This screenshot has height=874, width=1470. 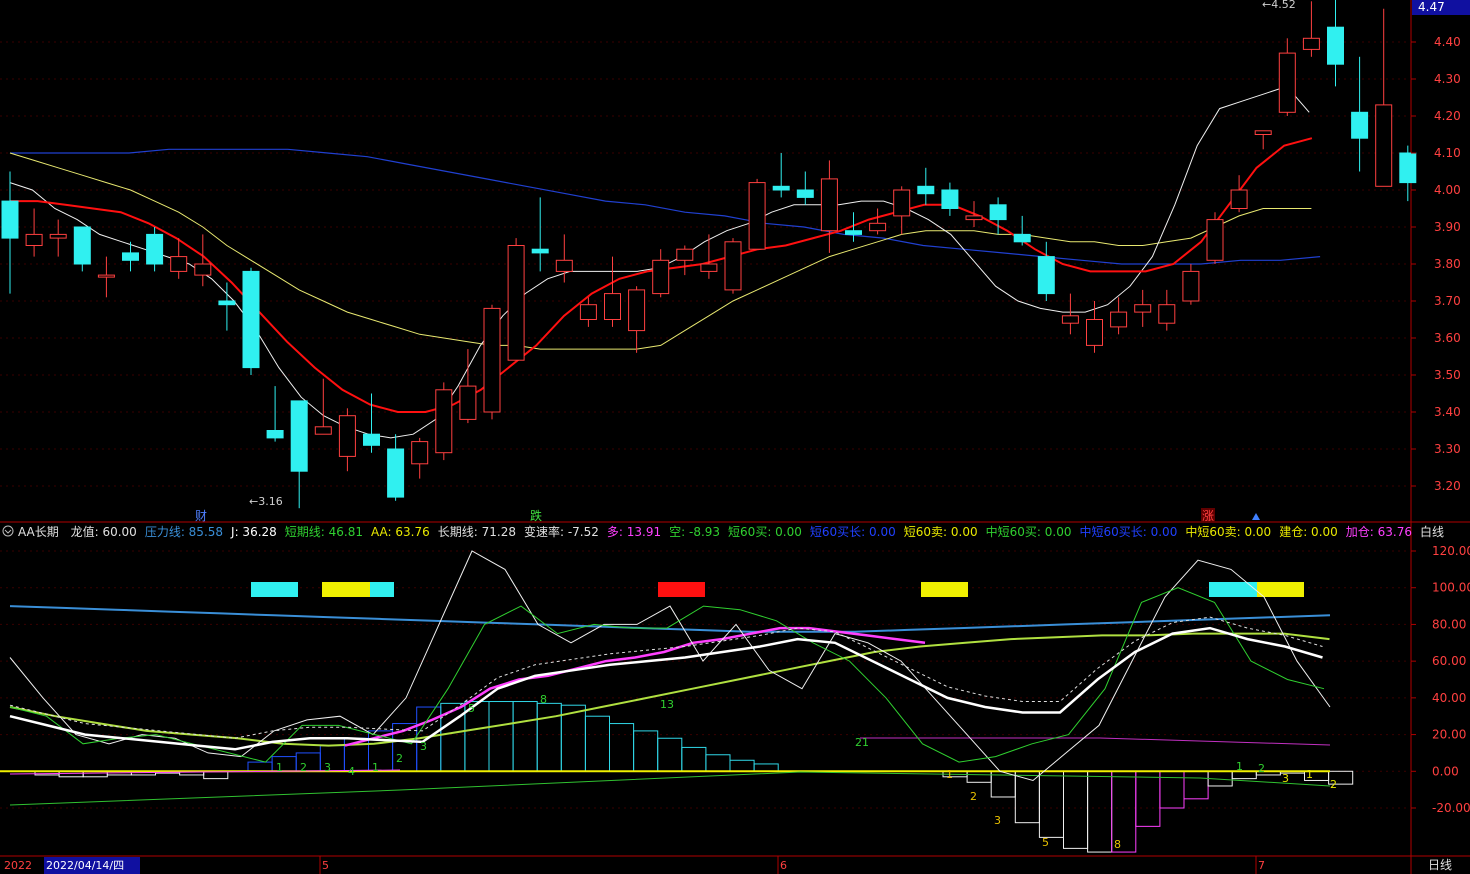 What do you see at coordinates (1095, 741) in the screenshot?
I see `magenta-low-line` at bounding box center [1095, 741].